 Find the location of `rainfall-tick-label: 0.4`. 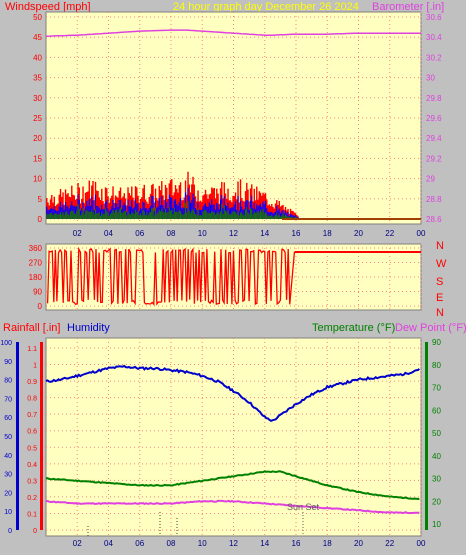

rainfall-tick-label: 0.4 is located at coordinates (32, 465).